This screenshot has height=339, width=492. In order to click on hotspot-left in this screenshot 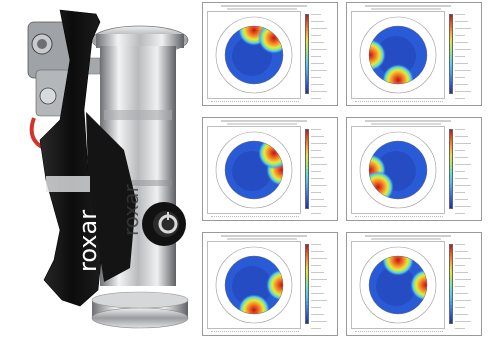, I will do `click(377, 55)`.